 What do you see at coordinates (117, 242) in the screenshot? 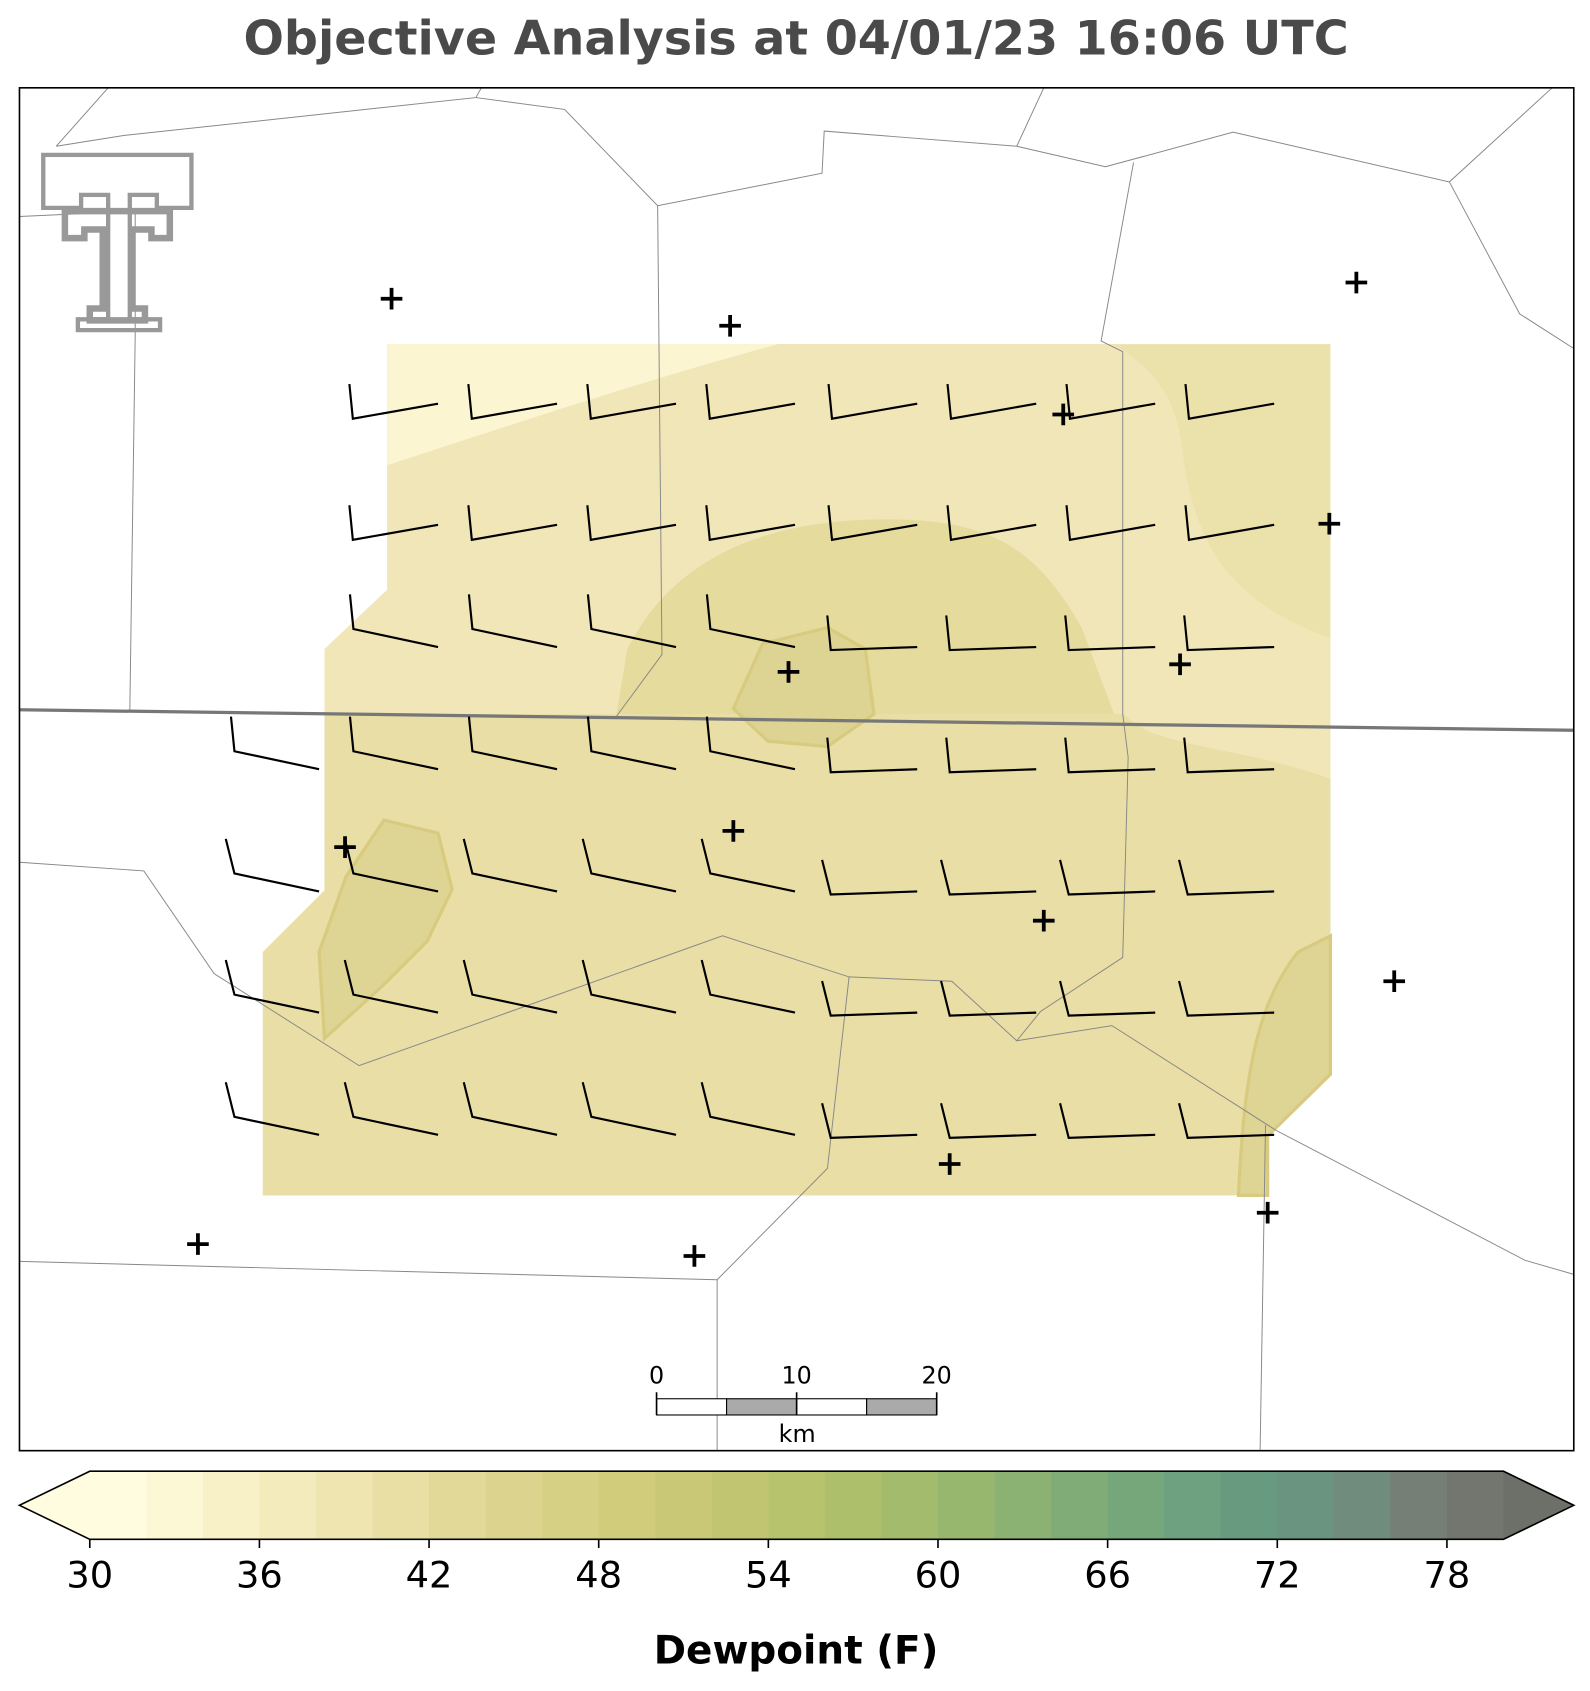
I see `logo` at bounding box center [117, 242].